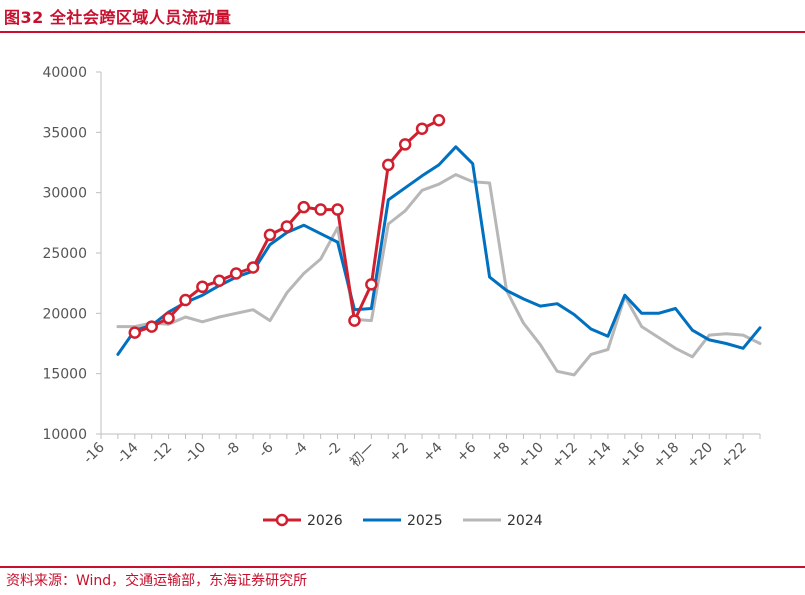  Describe the element at coordinates (525, 521) in the screenshot. I see `legend-label-2024: 2024` at that location.